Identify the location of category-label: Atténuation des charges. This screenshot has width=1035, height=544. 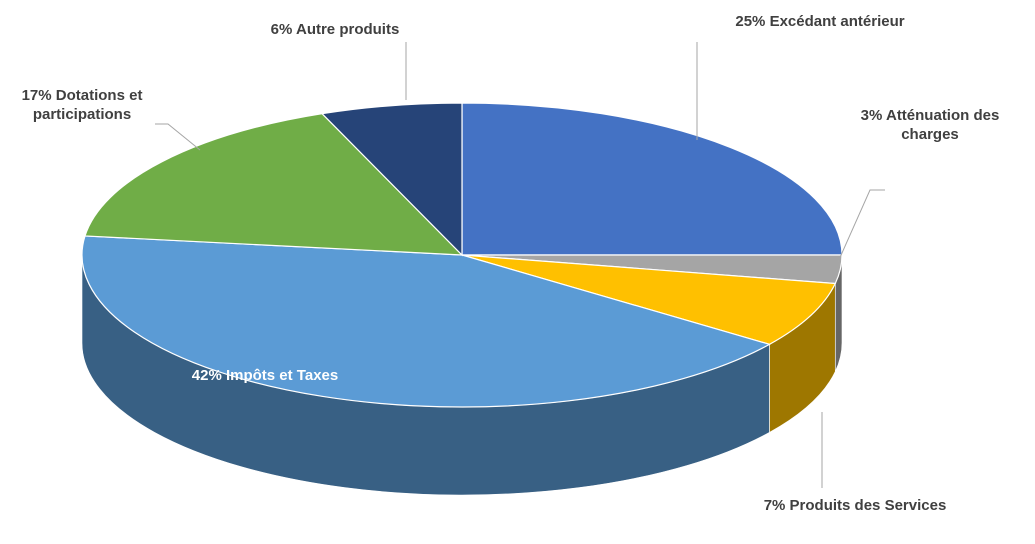
(942, 125).